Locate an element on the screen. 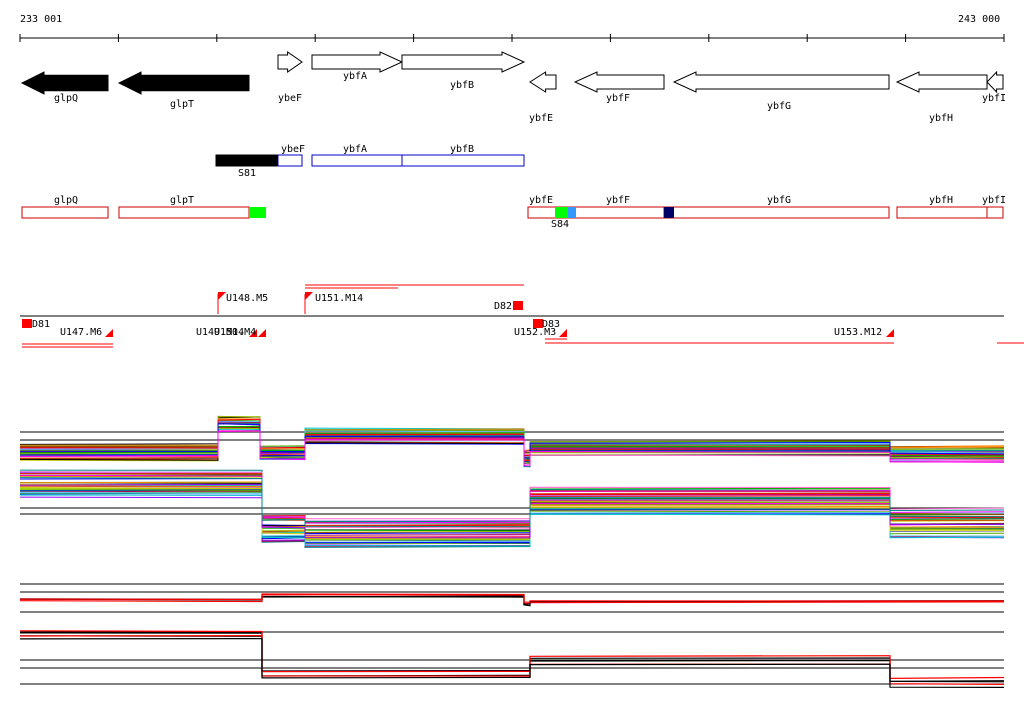 The image size is (1024, 714). gene-arrow-glpQ is located at coordinates (64, 83).